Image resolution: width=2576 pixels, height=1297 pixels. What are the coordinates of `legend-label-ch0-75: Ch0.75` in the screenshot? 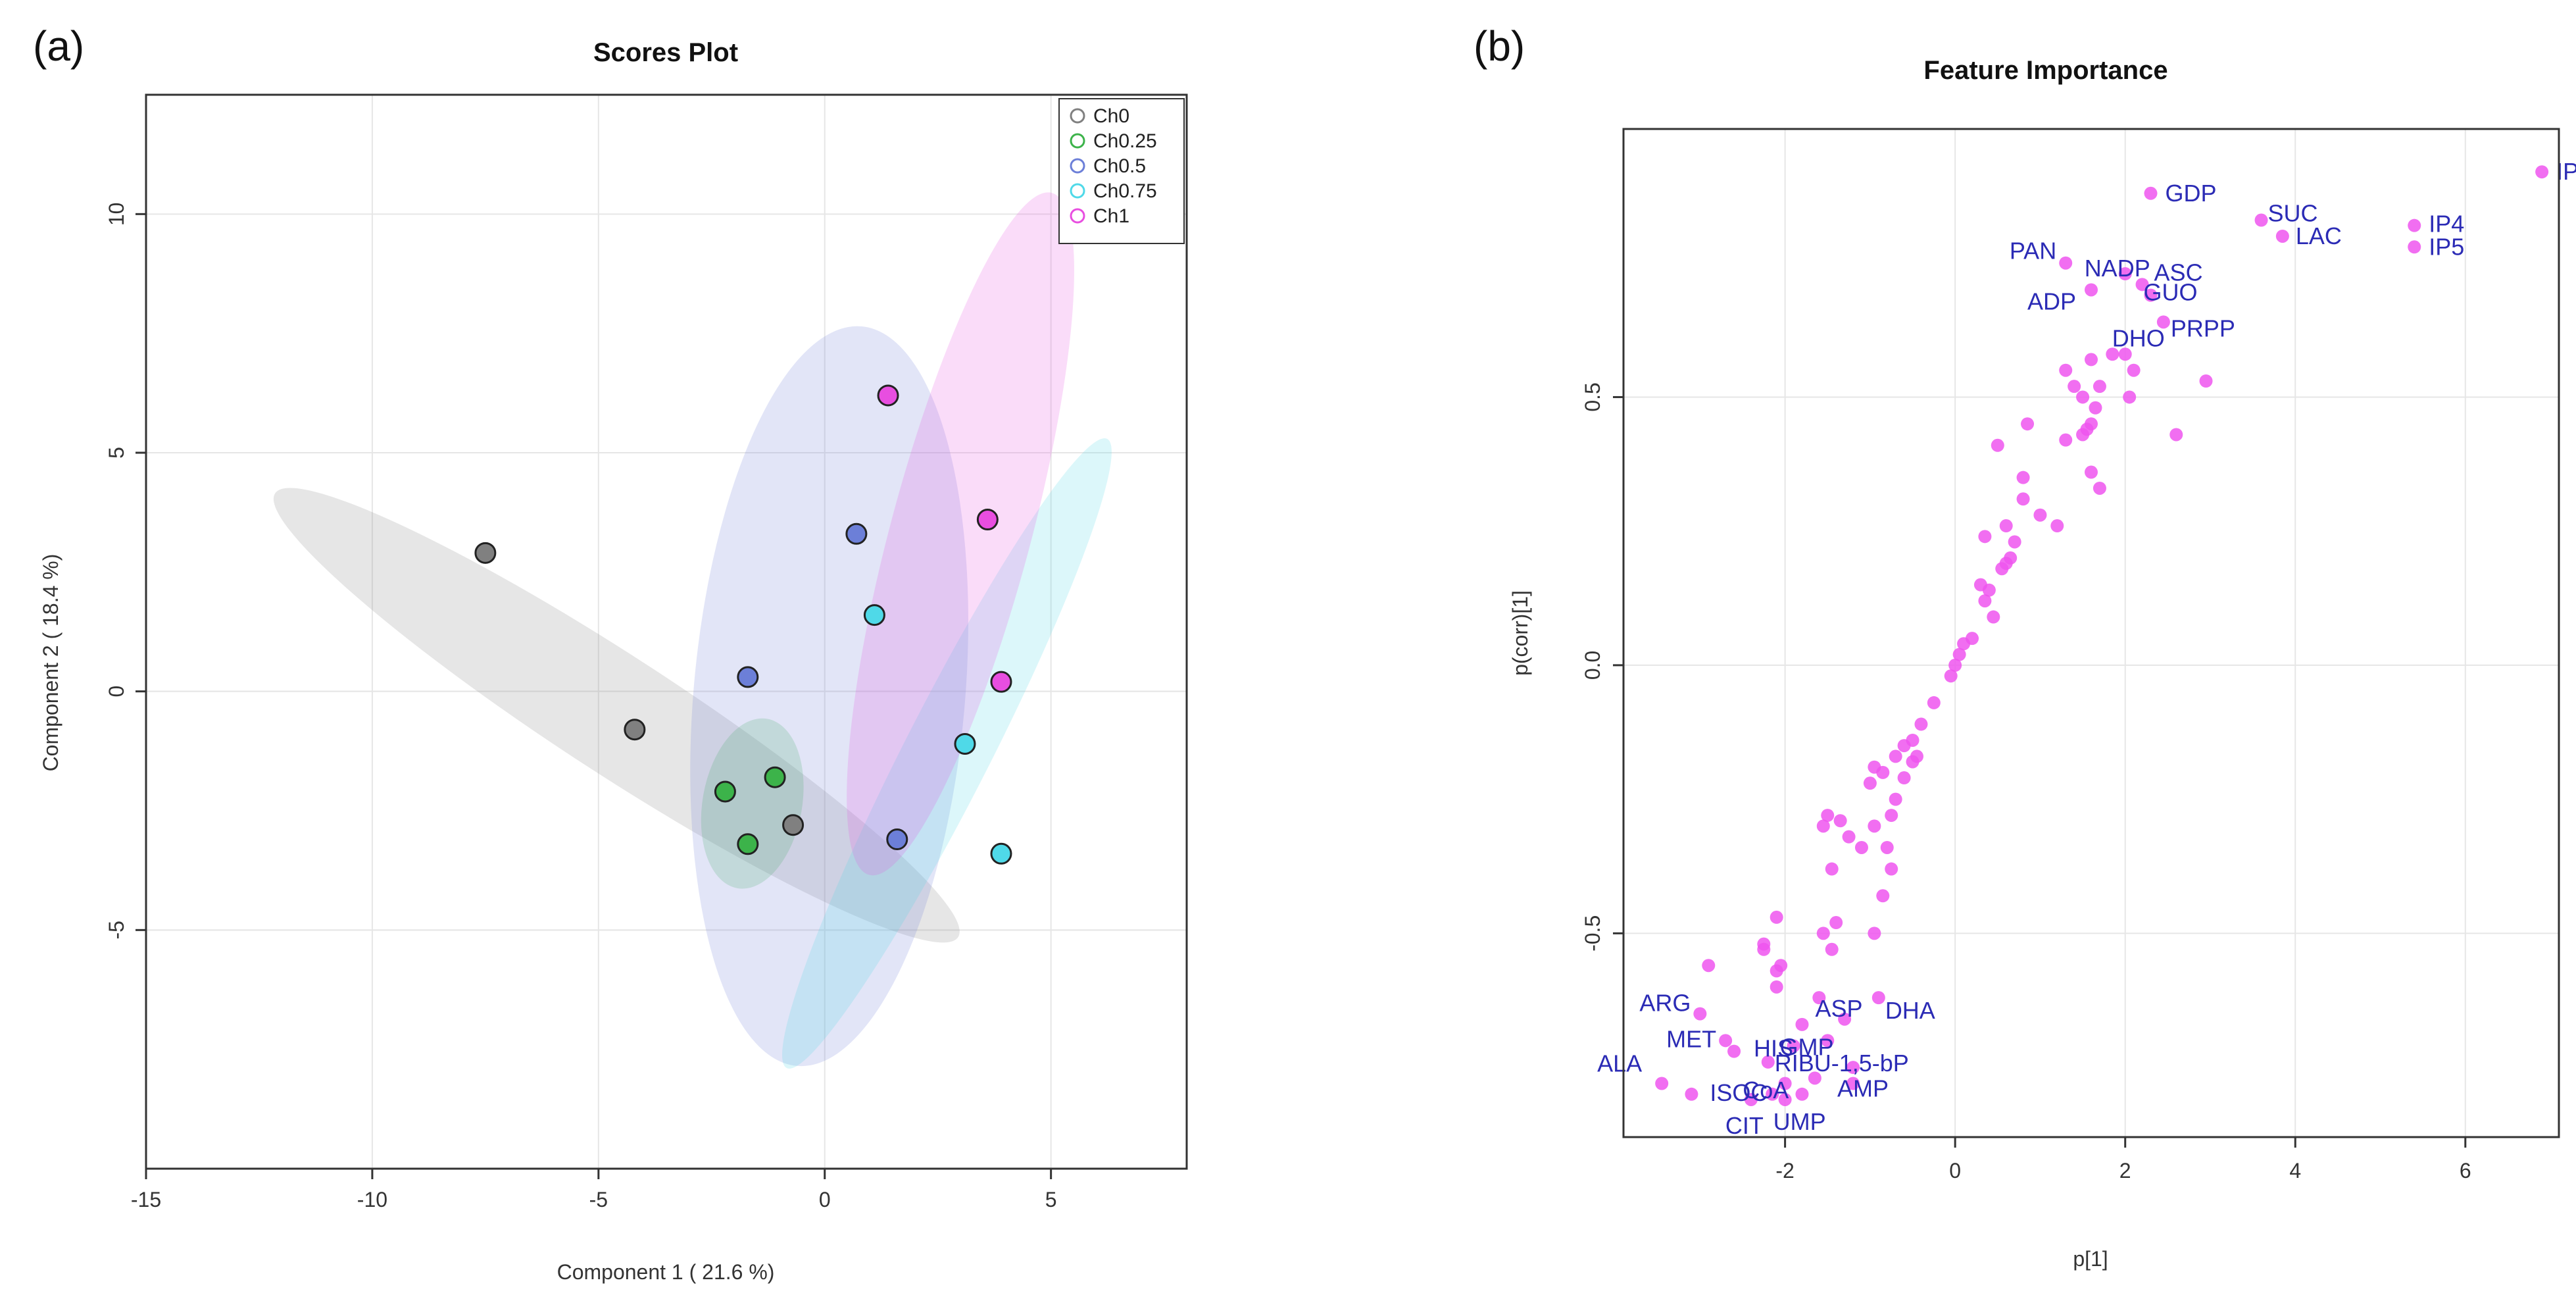 It's located at (1125, 191).